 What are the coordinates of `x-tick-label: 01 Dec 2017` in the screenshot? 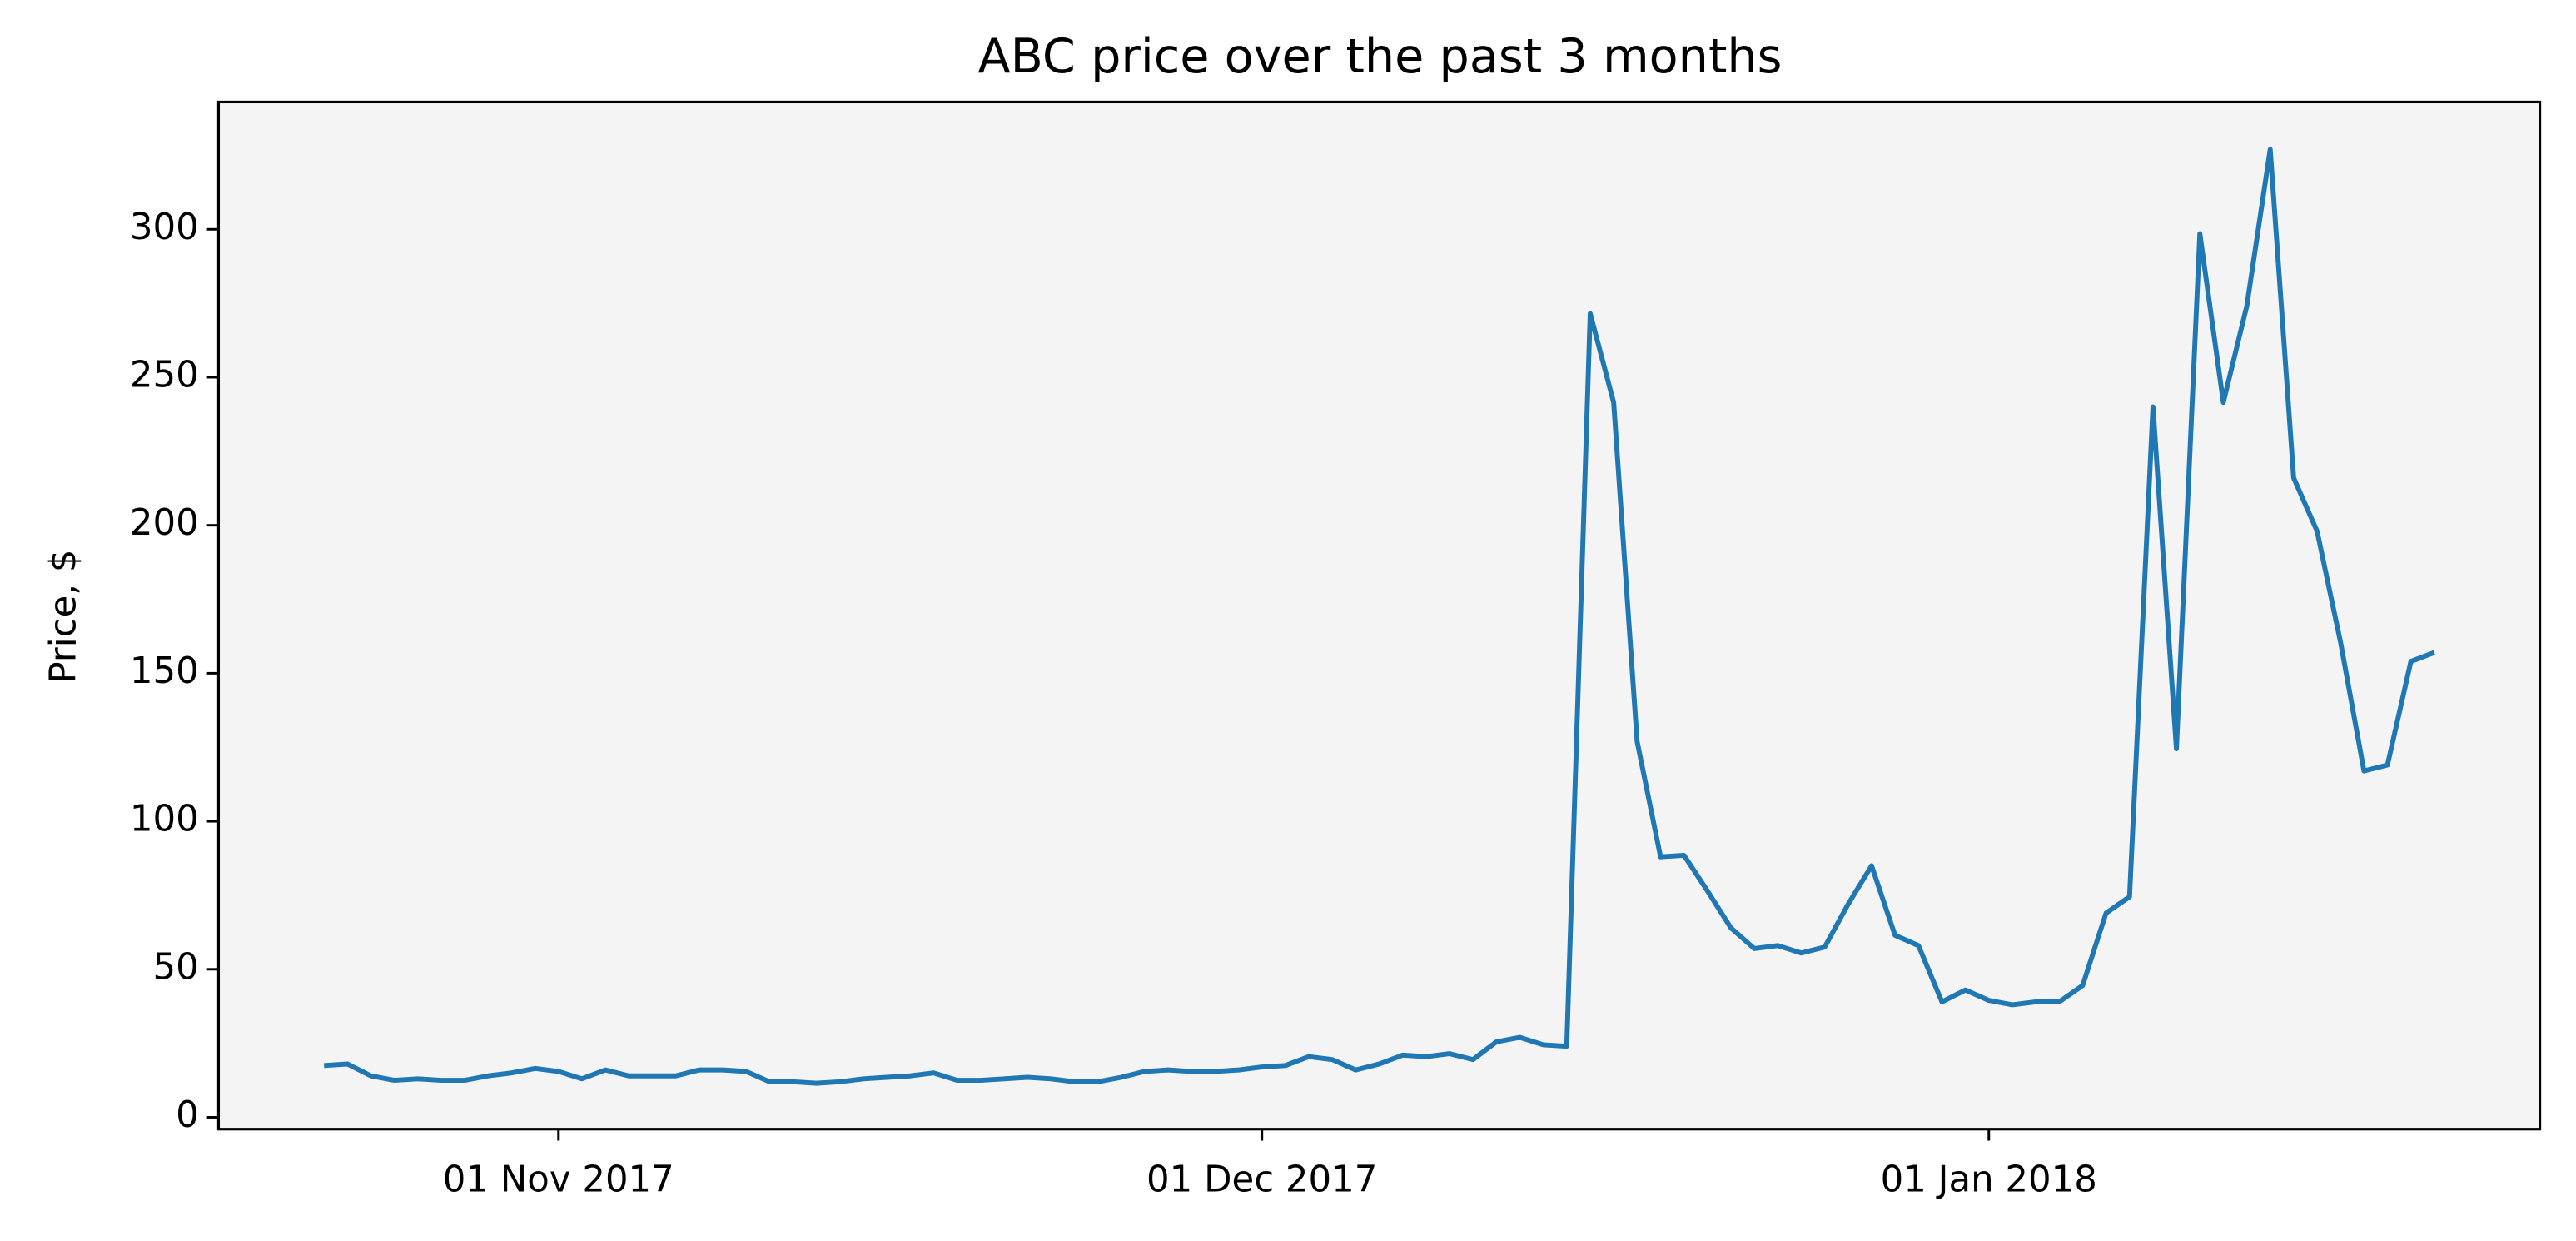 It's located at (1261, 1179).